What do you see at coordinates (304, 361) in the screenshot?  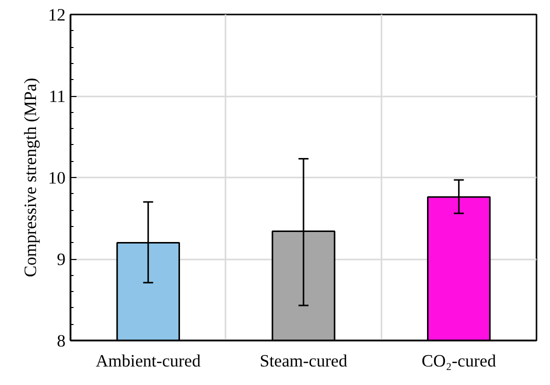 I see `x-tick-label: Steam-cured` at bounding box center [304, 361].